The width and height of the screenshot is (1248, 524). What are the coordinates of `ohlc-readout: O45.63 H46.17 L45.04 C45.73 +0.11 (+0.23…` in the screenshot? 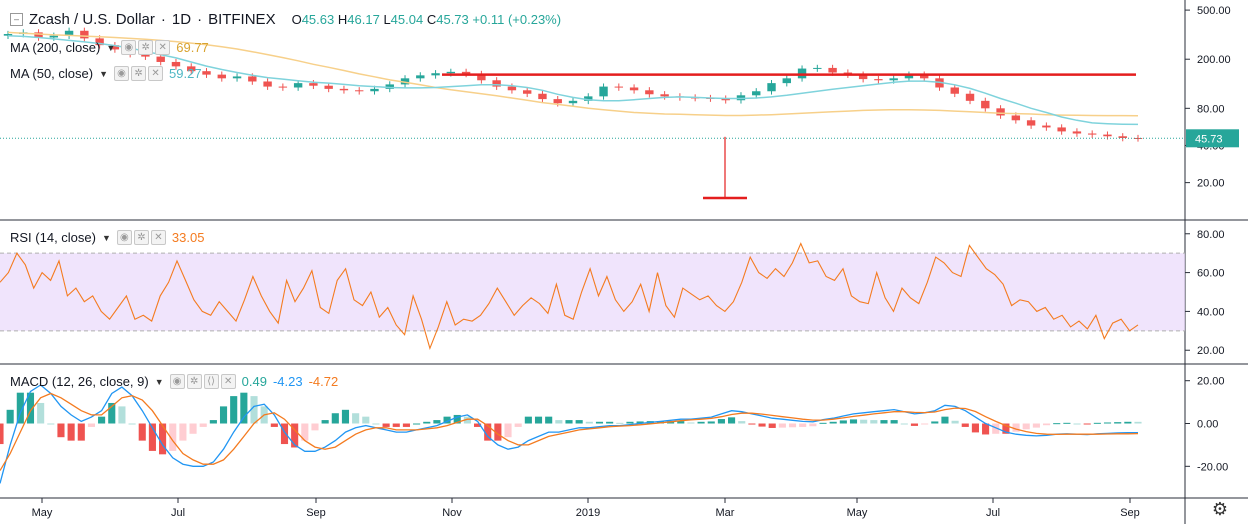 It's located at (426, 19).